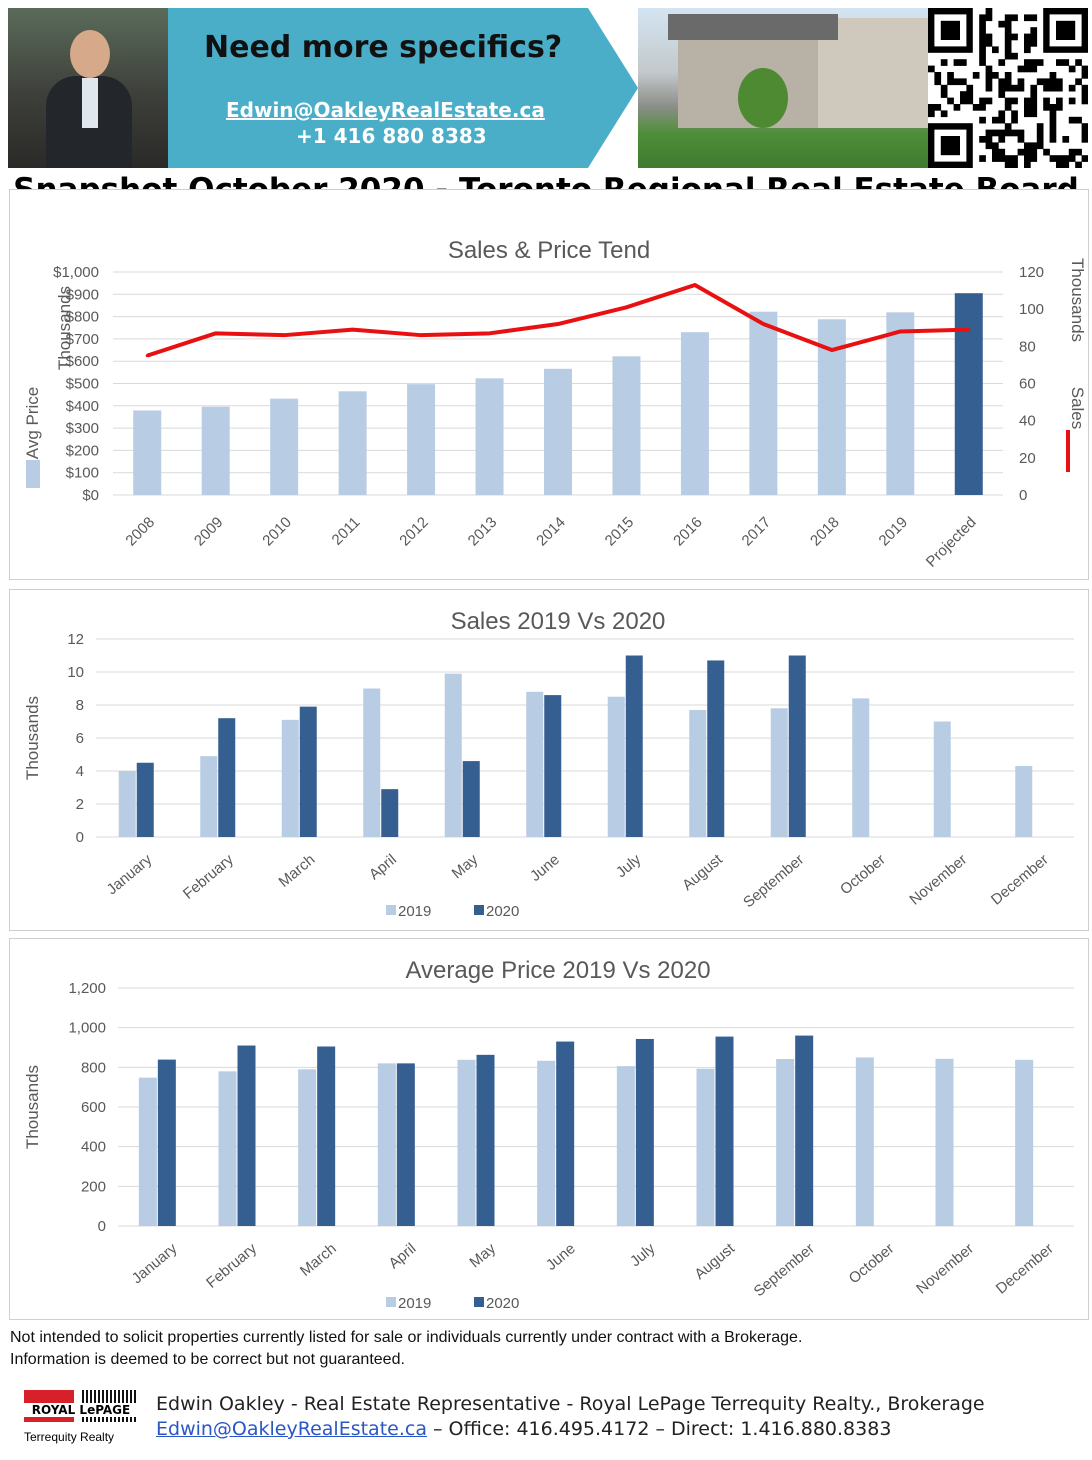 The image size is (1092, 1460). Describe the element at coordinates (558, 621) in the screenshot. I see `chart-title: Sales 2019 Vs 2020` at that location.